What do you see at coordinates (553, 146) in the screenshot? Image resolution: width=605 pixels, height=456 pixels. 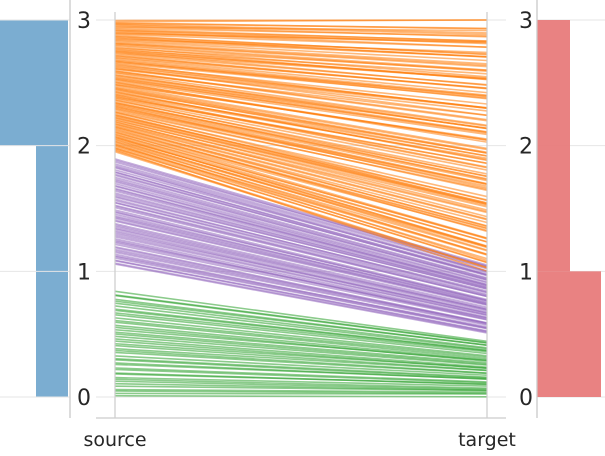 I see `target-hist-bar` at bounding box center [553, 146].